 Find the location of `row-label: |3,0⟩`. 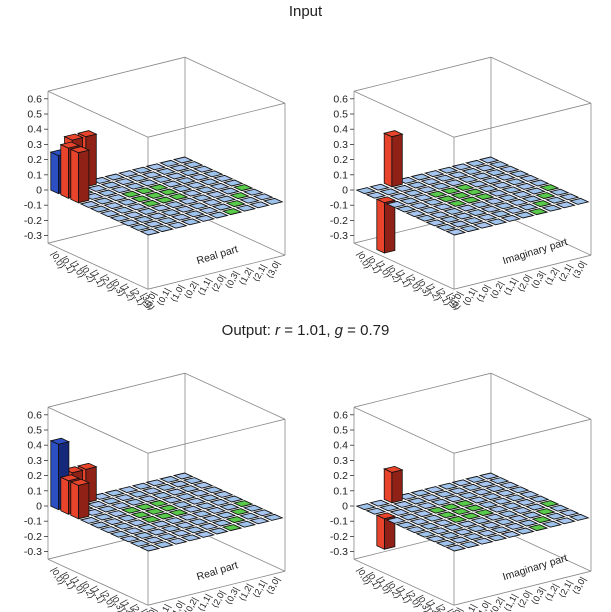

row-label: |3,0⟩ is located at coordinates (453, 609).